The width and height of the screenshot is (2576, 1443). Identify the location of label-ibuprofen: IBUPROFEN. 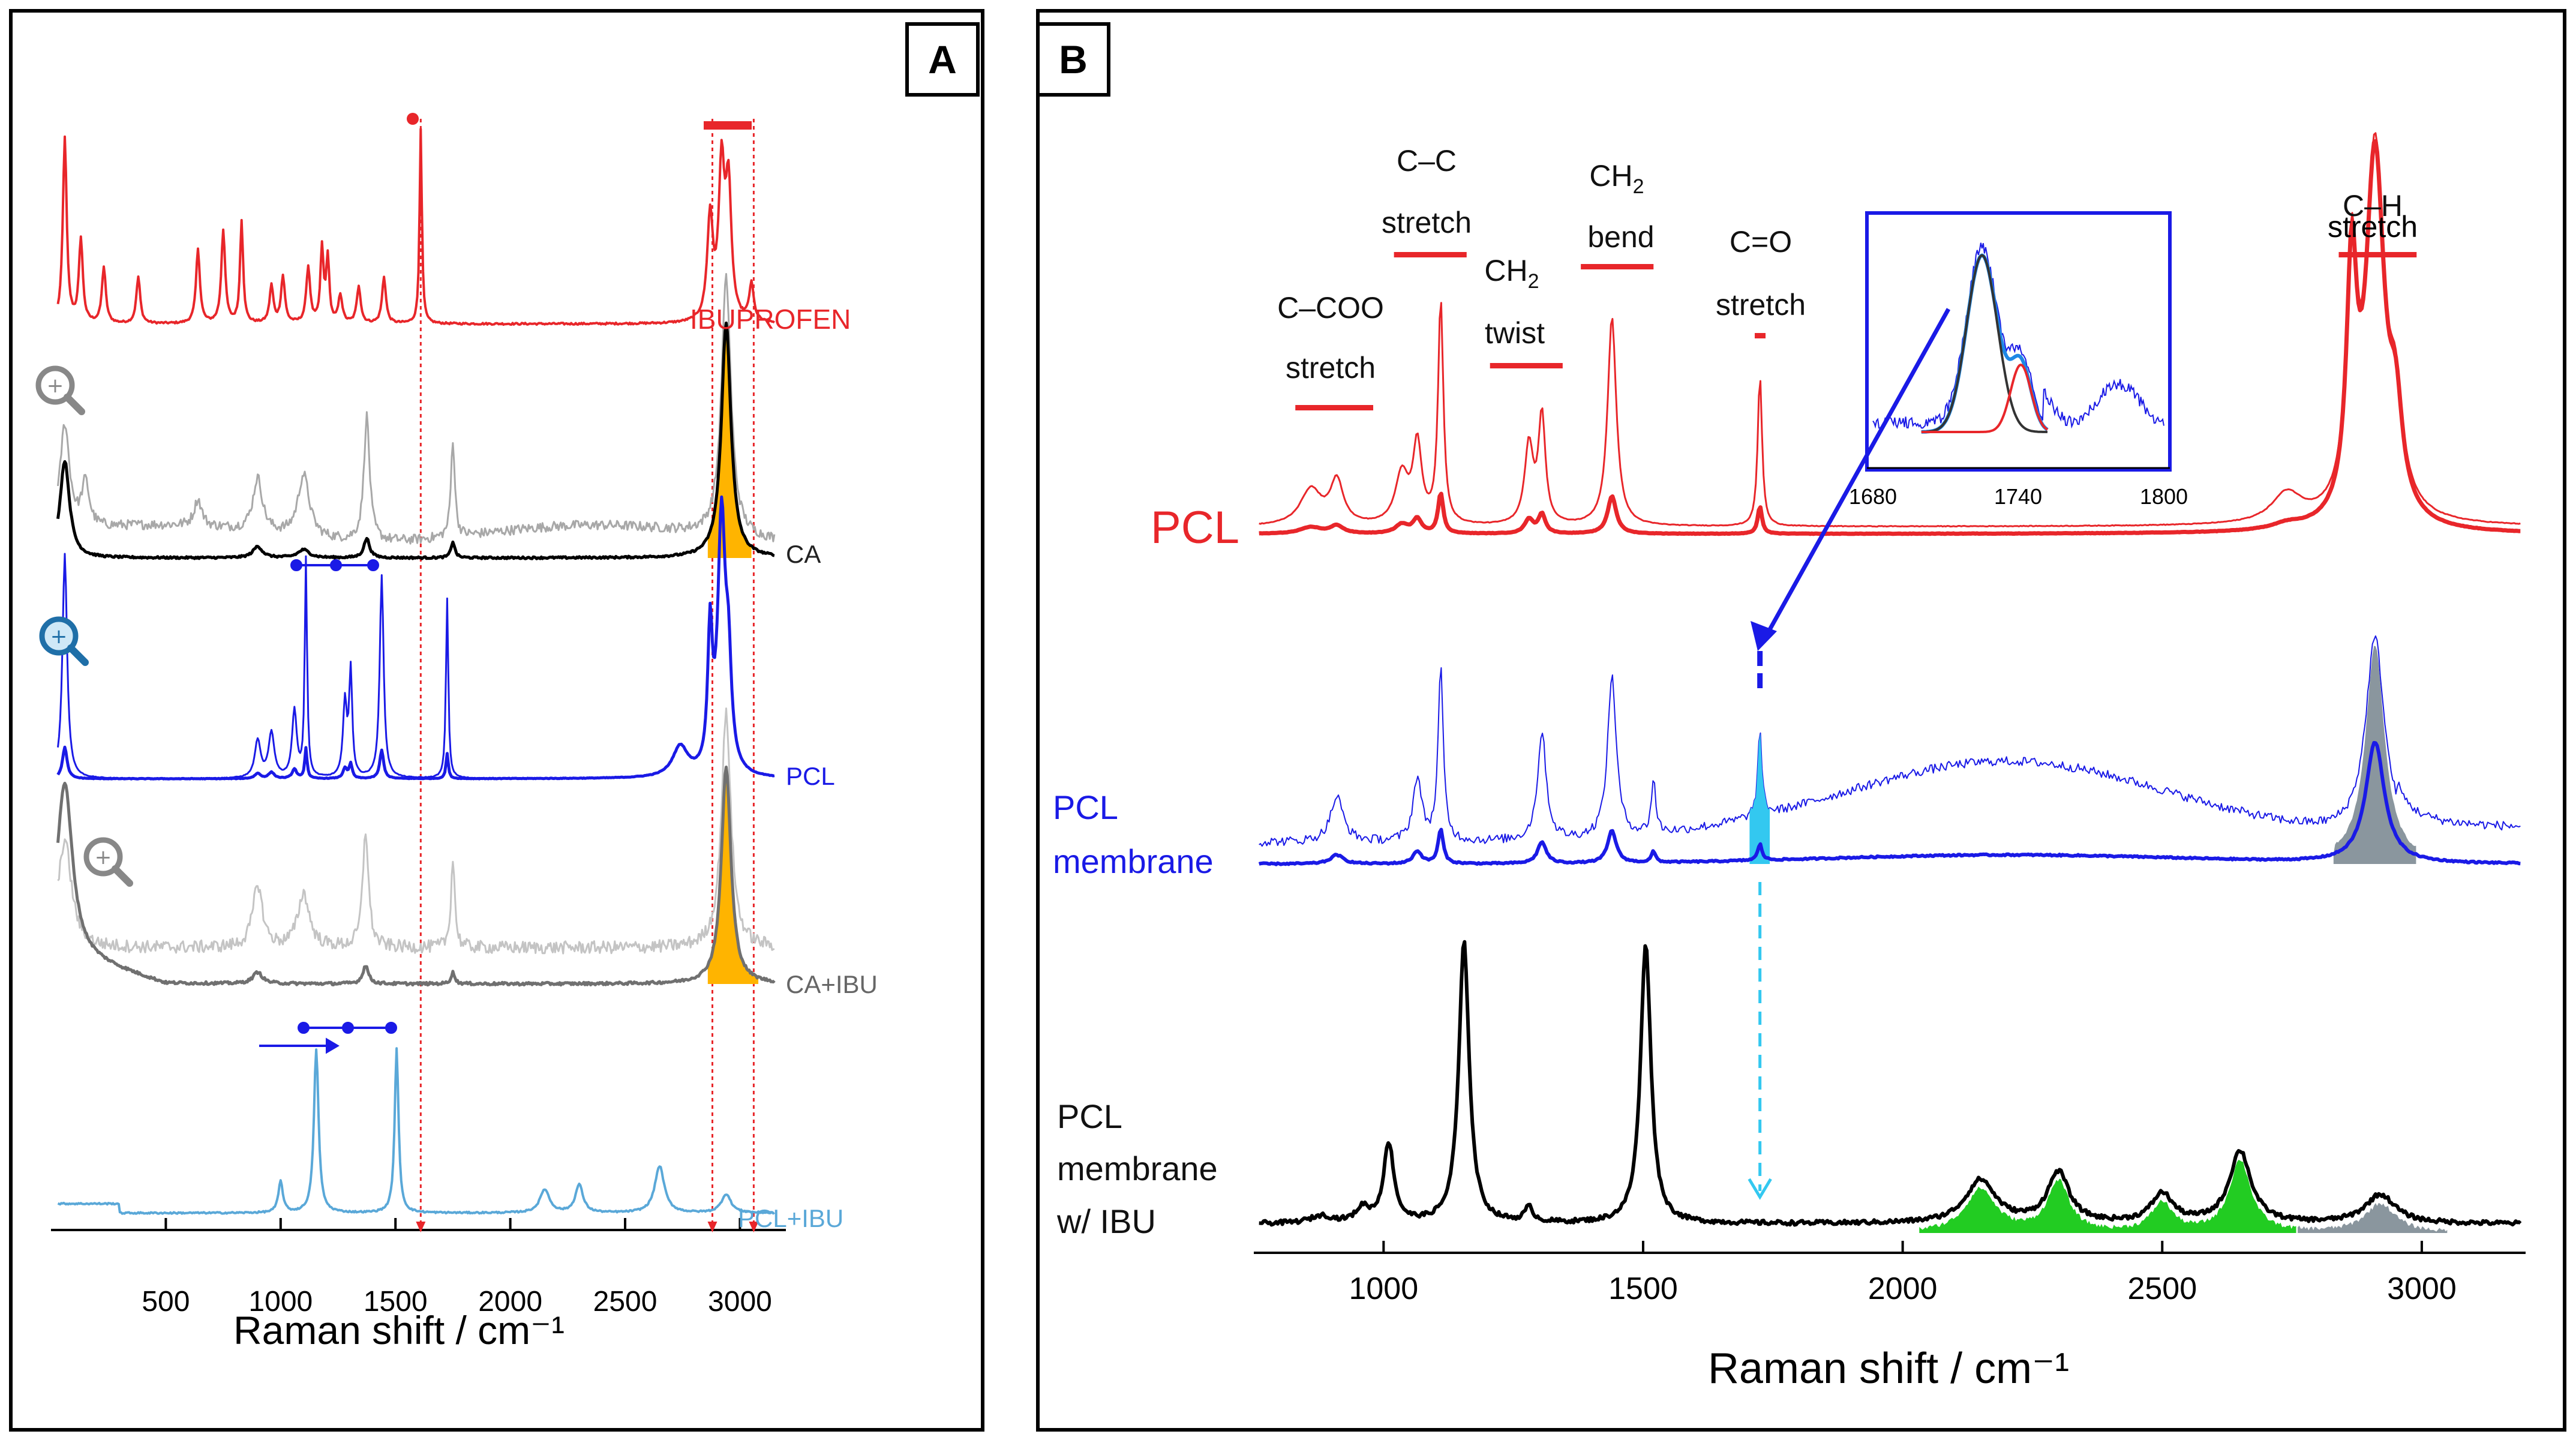
(770, 319).